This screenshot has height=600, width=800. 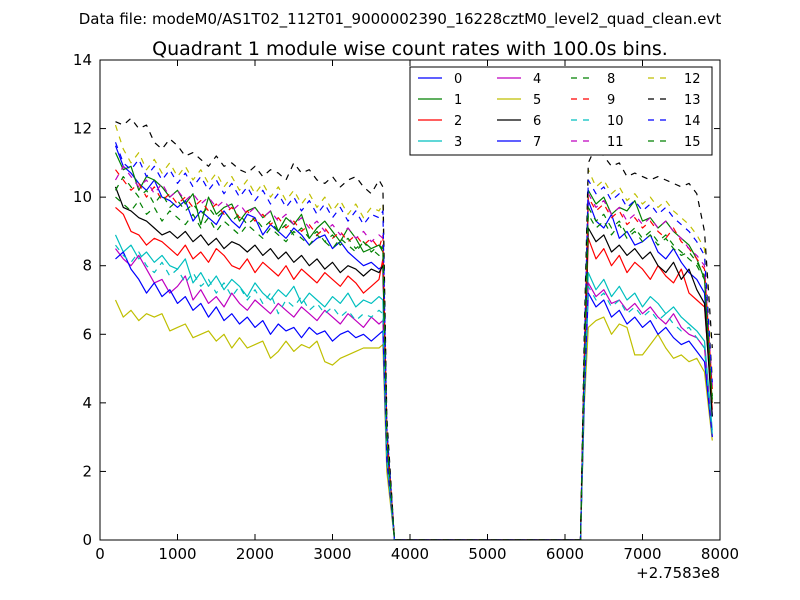 I want to click on x-tick-label: 7000, so click(x=642, y=554).